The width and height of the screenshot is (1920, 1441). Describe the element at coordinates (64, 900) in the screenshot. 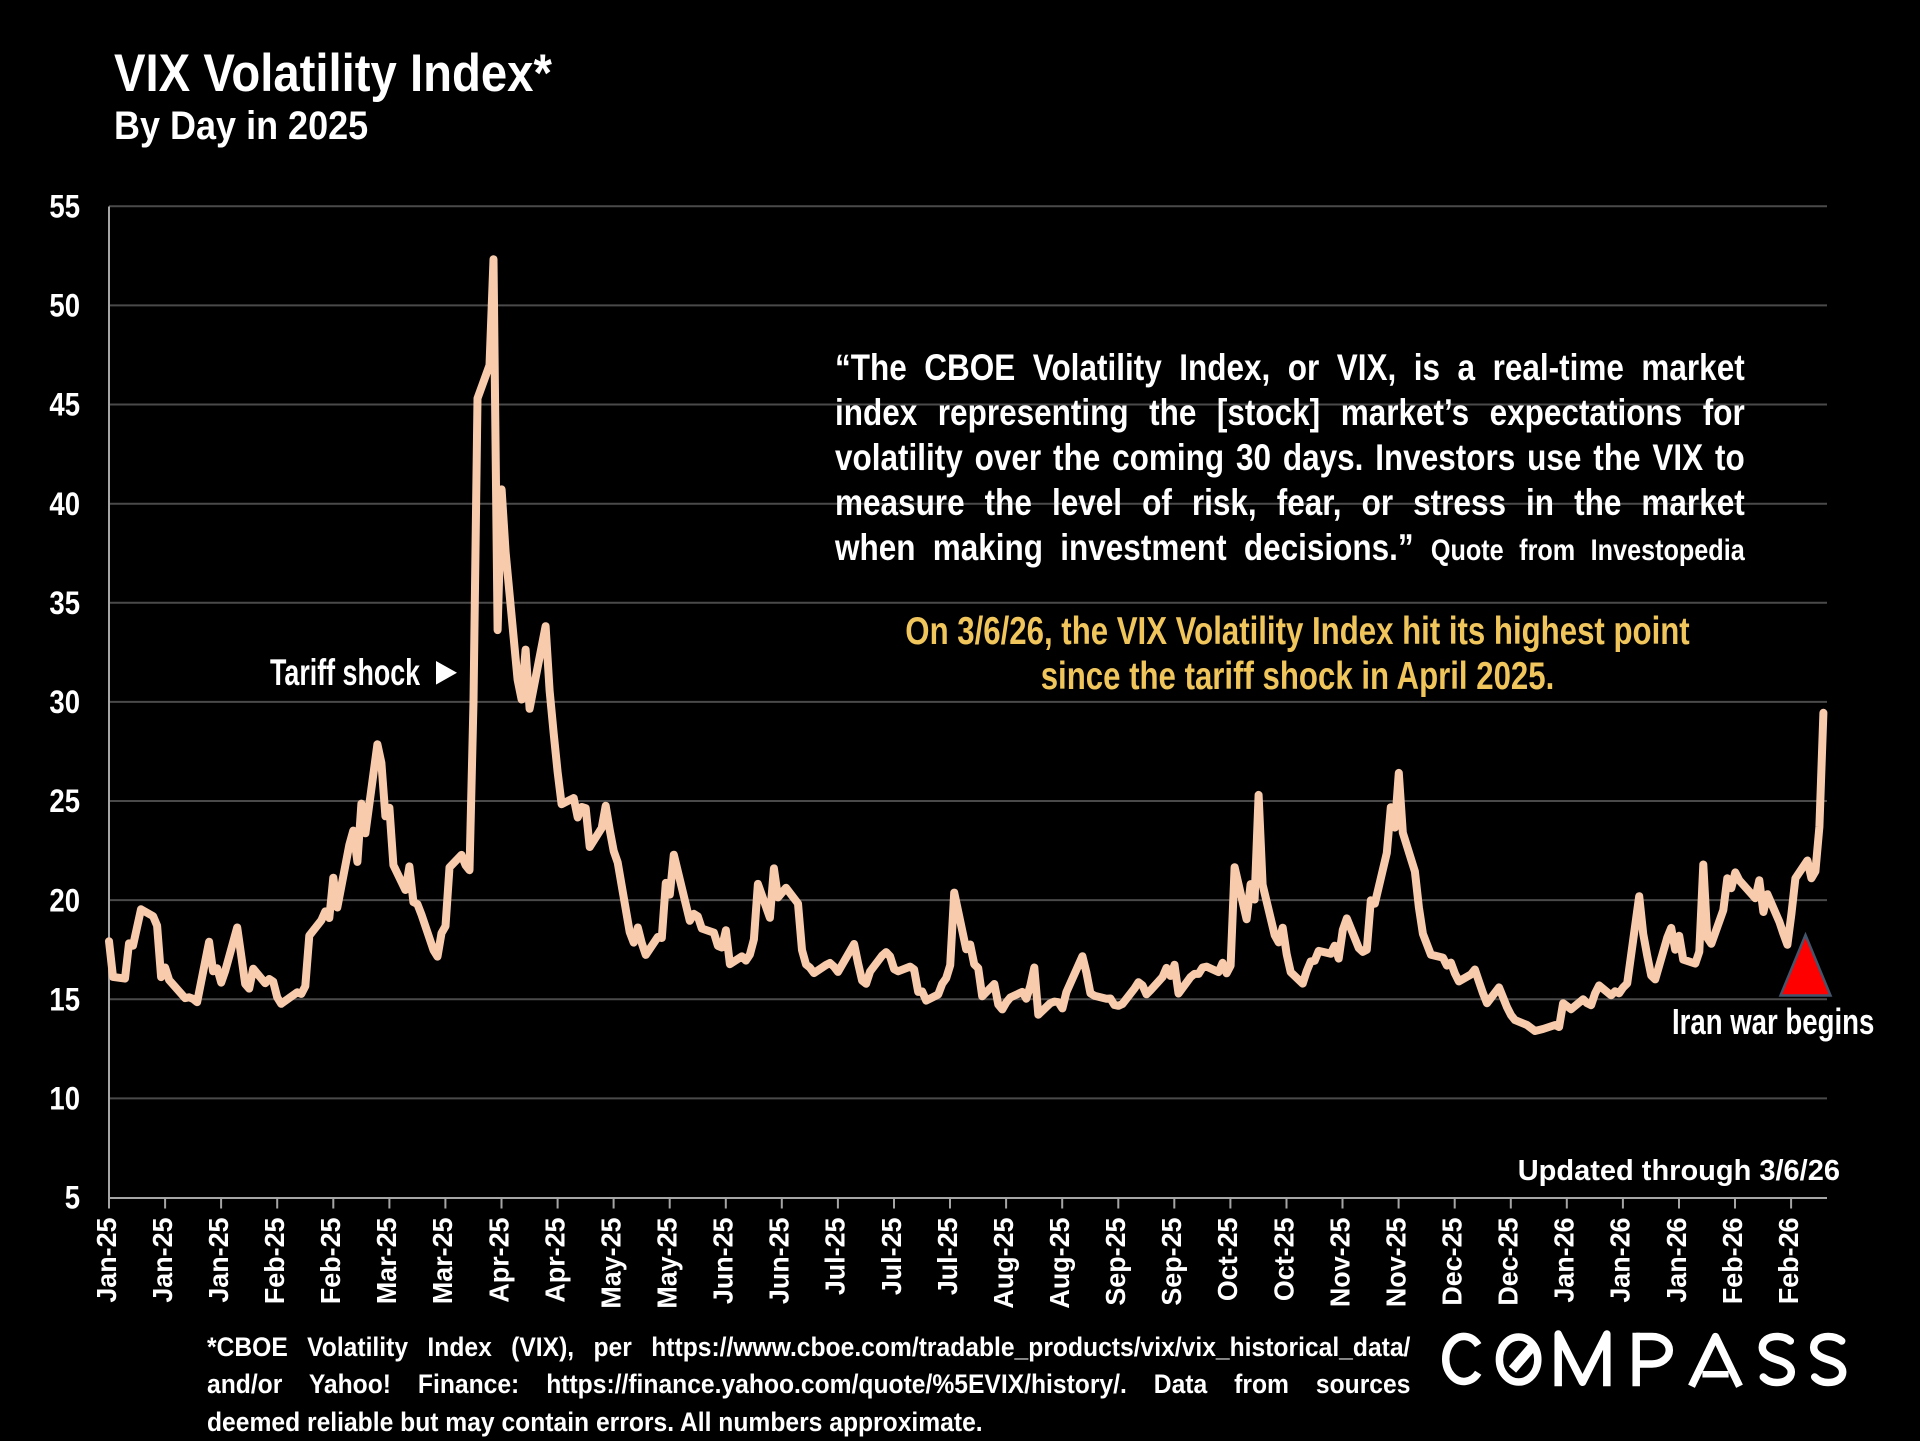

I see `svg-text: 20` at that location.